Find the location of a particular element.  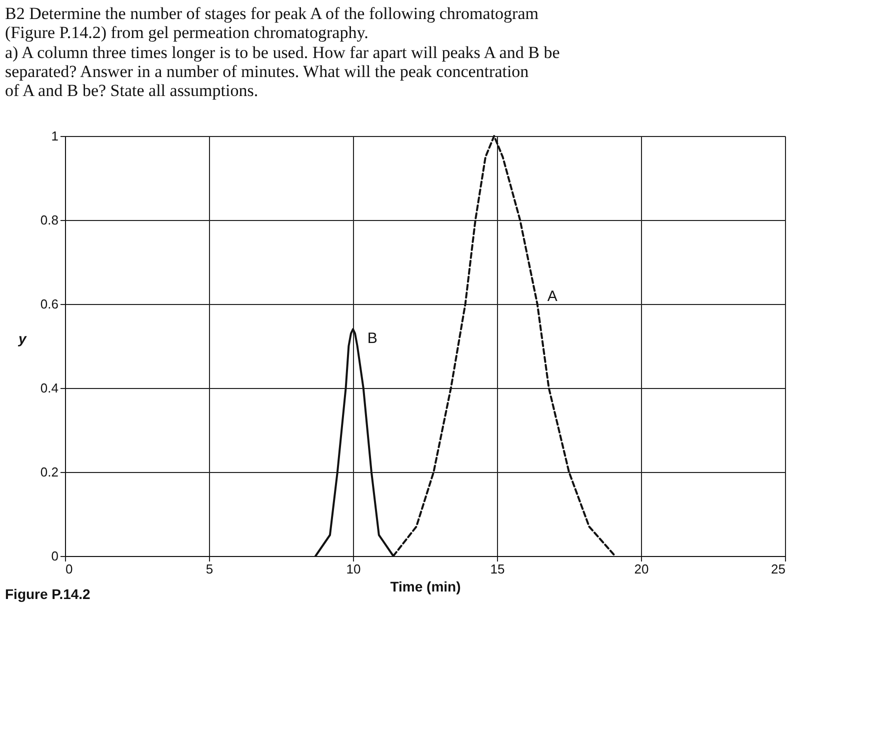

y-tick-label: 0 is located at coordinates (54, 556).